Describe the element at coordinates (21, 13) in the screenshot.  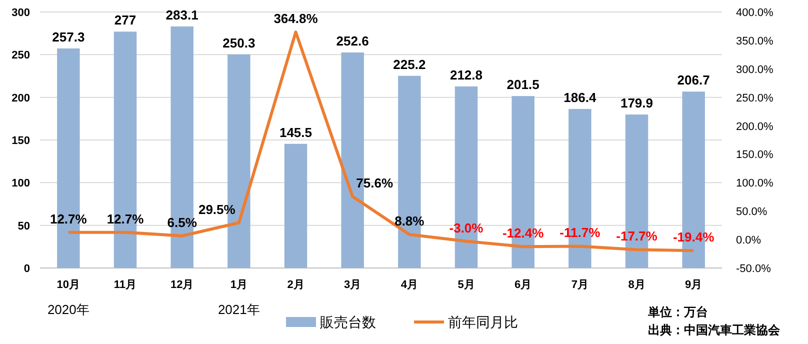
I see `y-tick-label: 300` at that location.